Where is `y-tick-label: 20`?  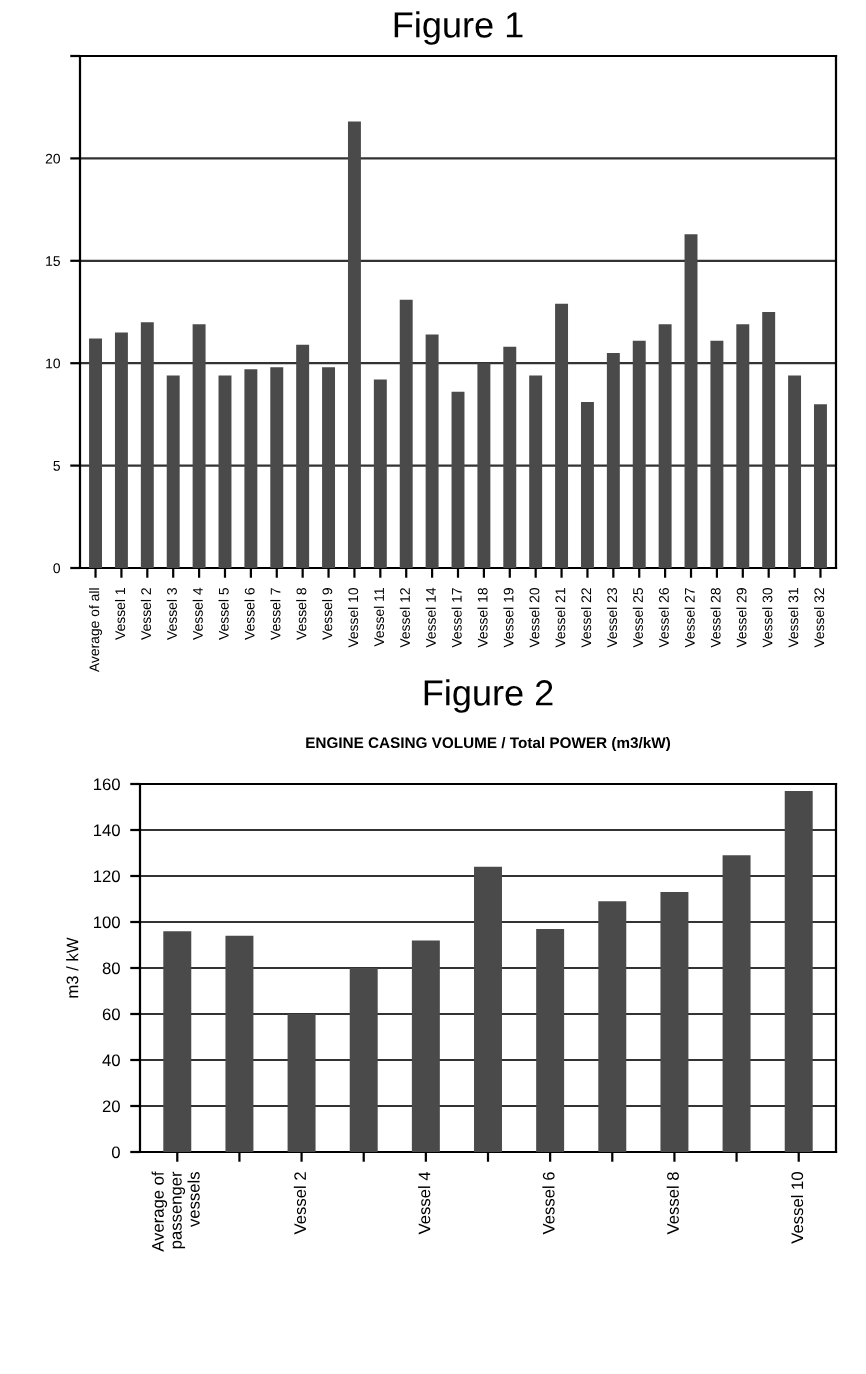 y-tick-label: 20 is located at coordinates (111, 1106).